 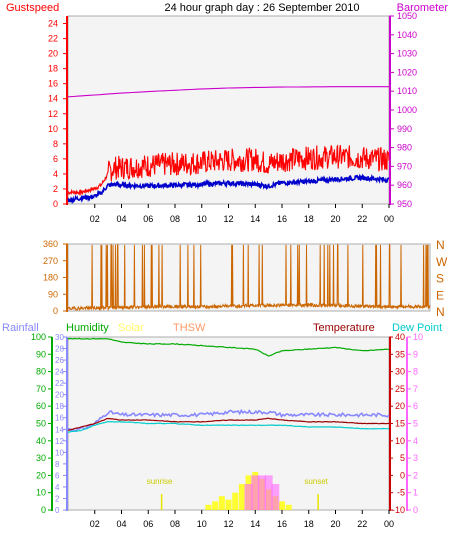 I want to click on dir-y-tick-label: 270, so click(x=50, y=261).